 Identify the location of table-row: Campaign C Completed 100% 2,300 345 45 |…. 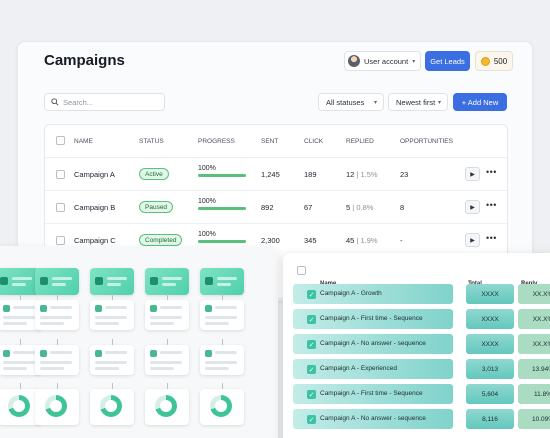
(276, 239).